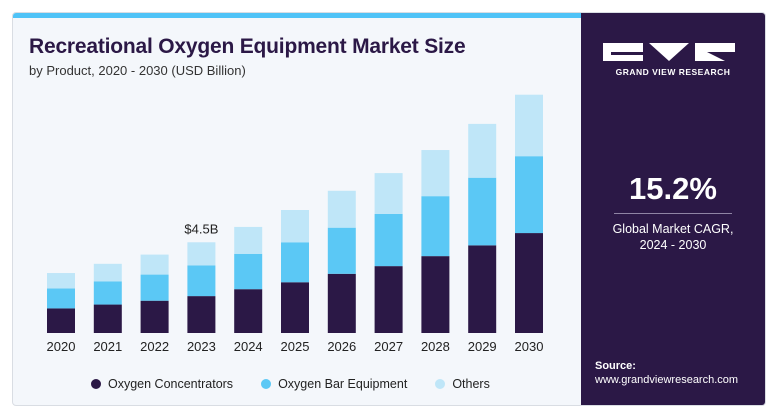 This screenshot has height=415, width=775. I want to click on x-tick-label: 2030, so click(529, 346).